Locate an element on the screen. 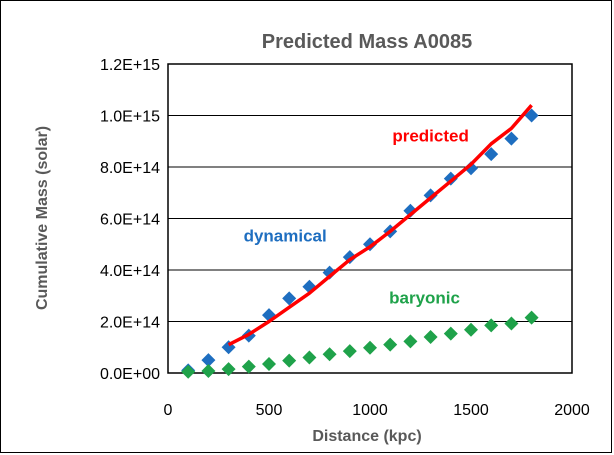 The width and height of the screenshot is (614, 455). y-axis-label: Cumulative Mass (solar) is located at coordinates (42, 218).